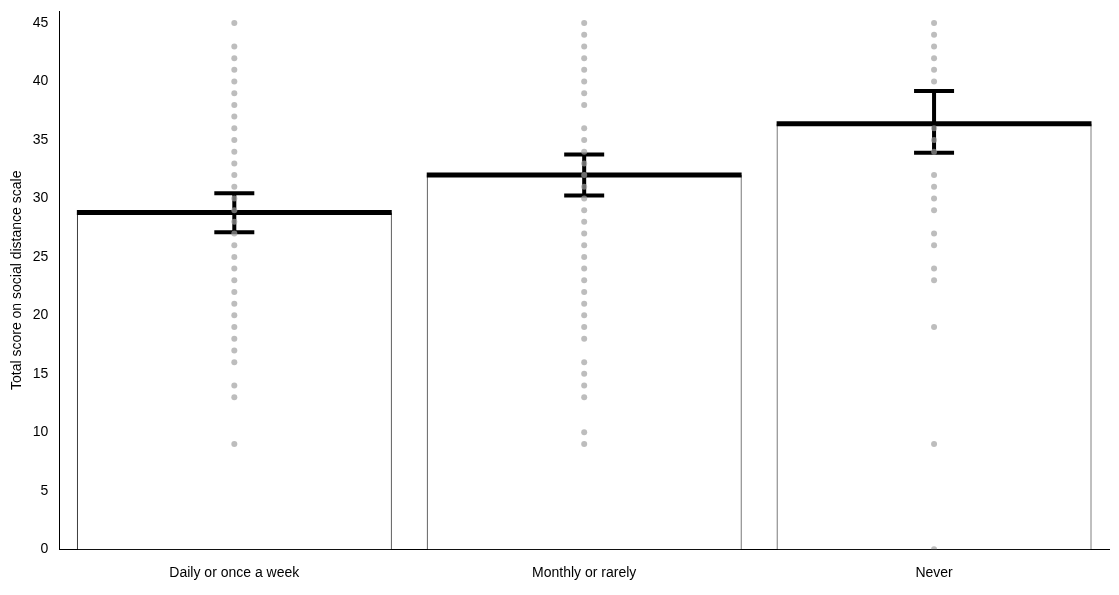 This screenshot has height=595, width=1119. I want to click on y-axis-title: Total score on social distance scale, so click(16, 280).